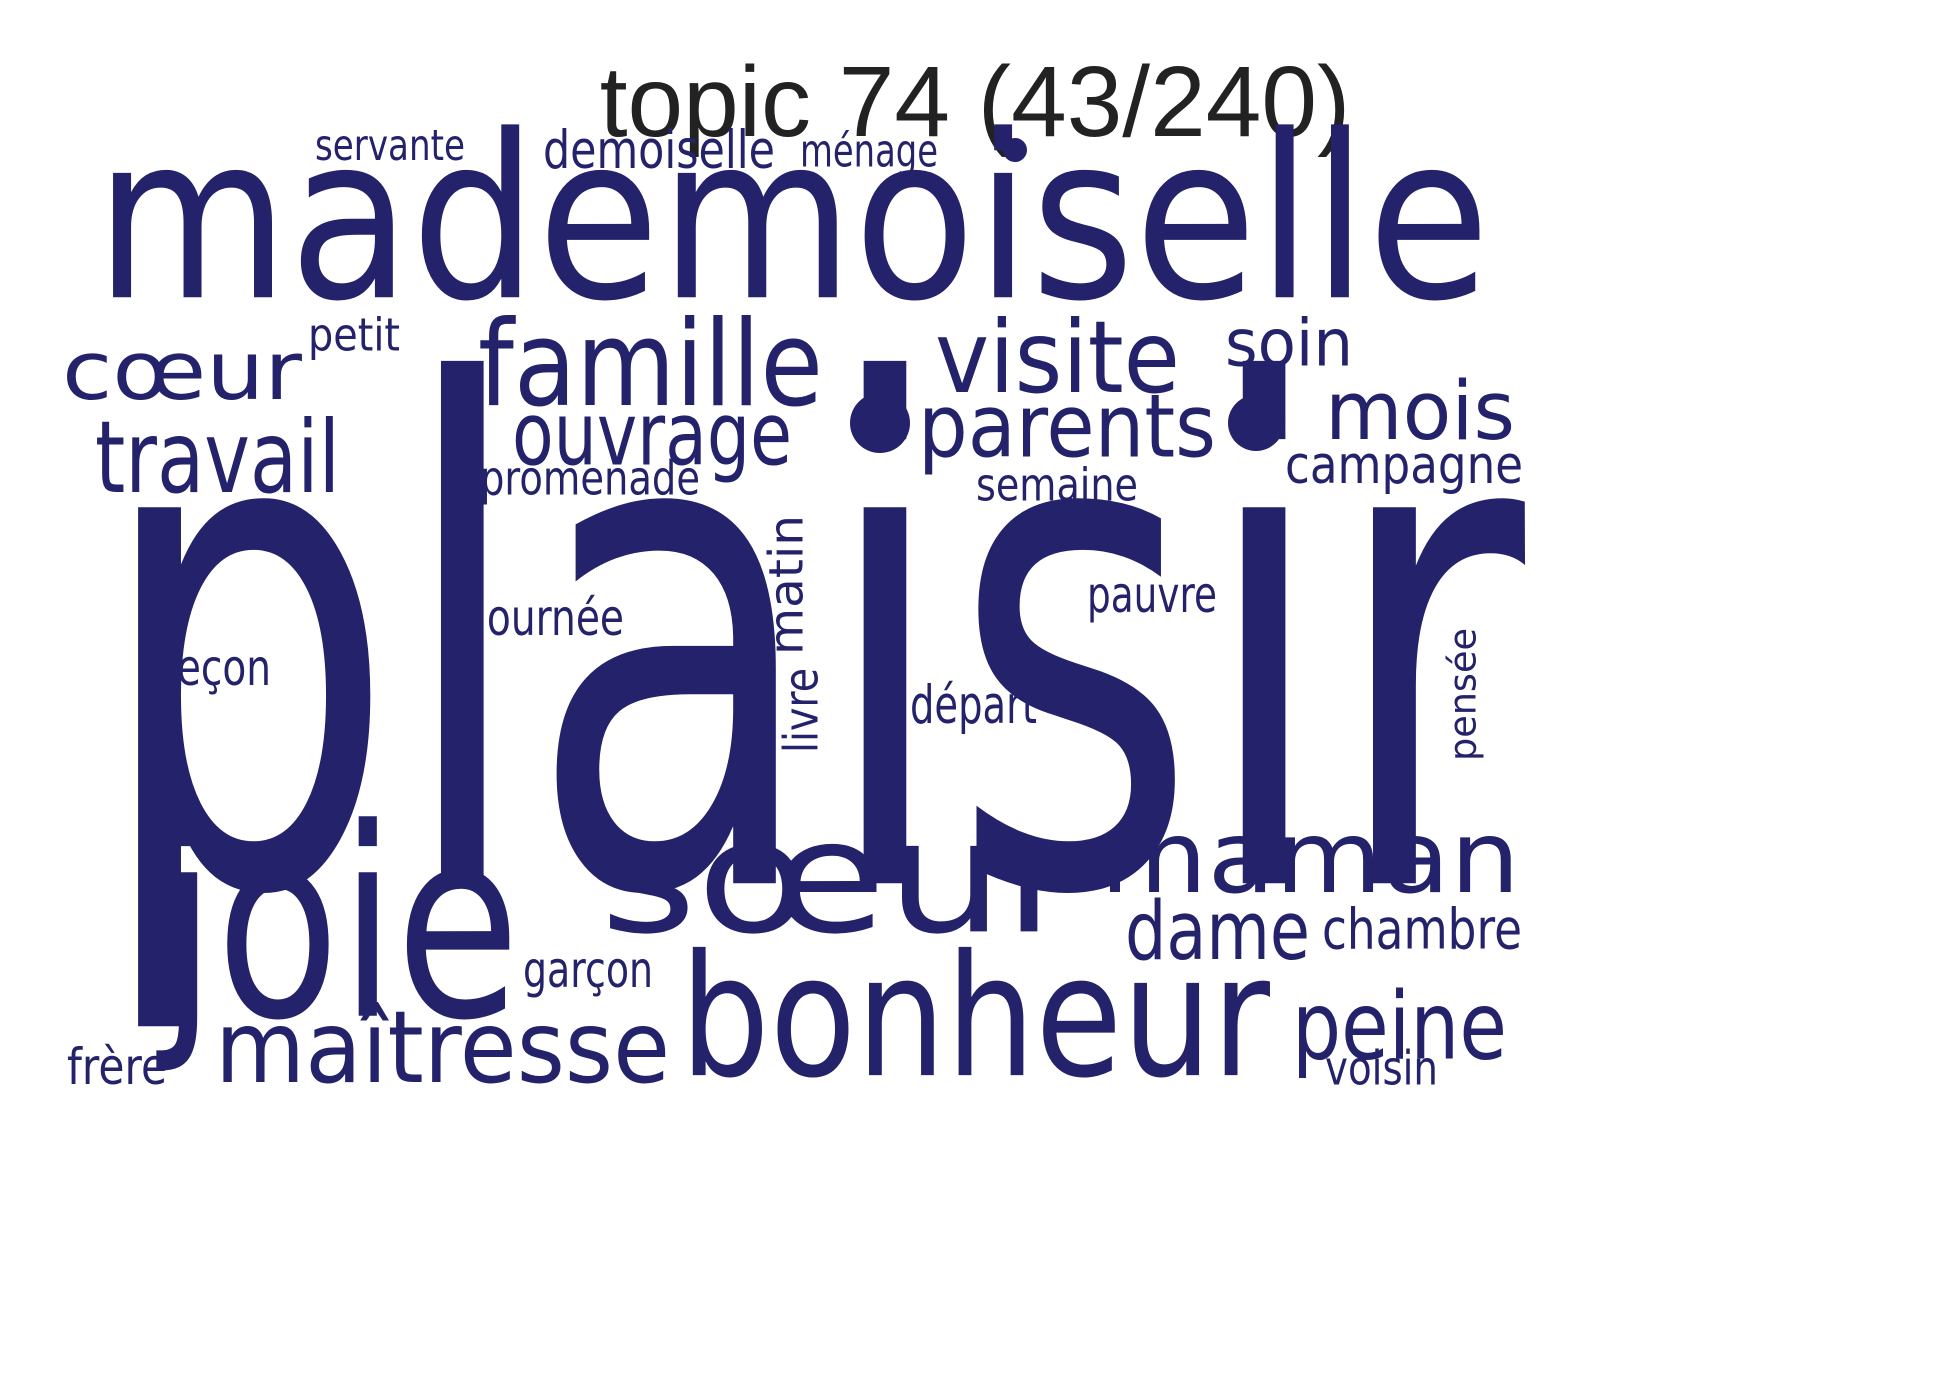 The image size is (1950, 1400). I want to click on cloud-word-campagne: campagne, so click(1404, 465).